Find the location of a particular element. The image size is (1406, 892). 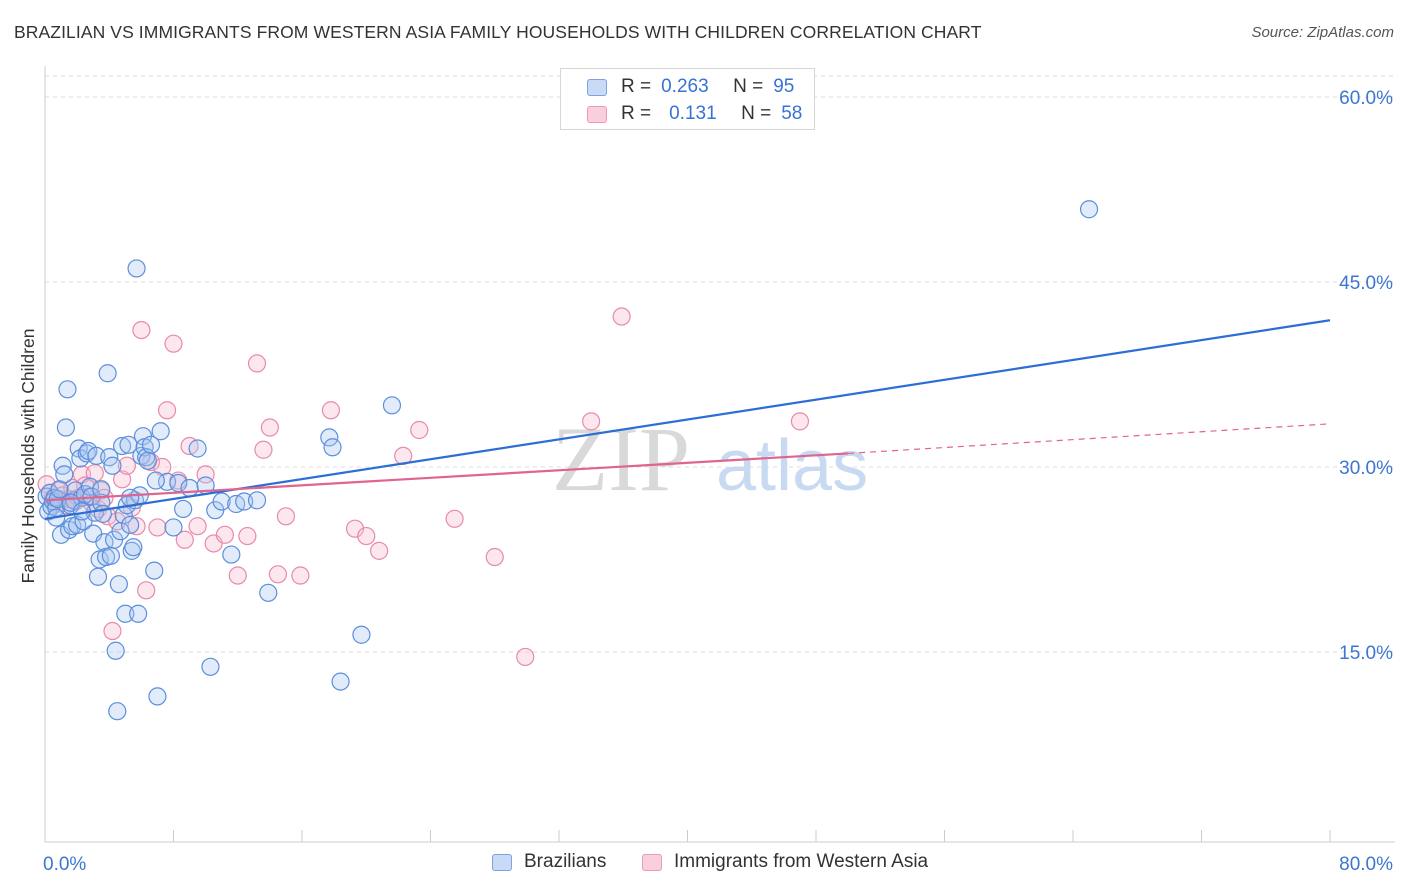

watermark-zip: ZIP is located at coordinates (621, 459).